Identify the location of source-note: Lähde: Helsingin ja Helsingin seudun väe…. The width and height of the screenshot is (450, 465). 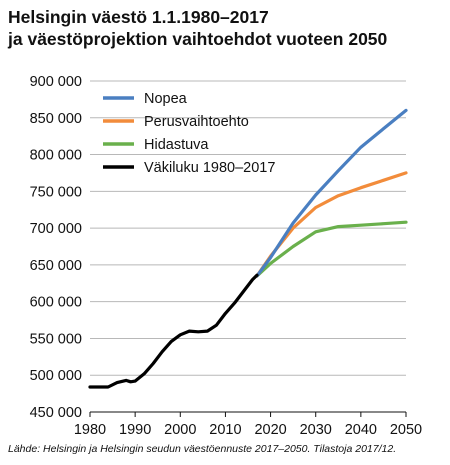
(202, 449).